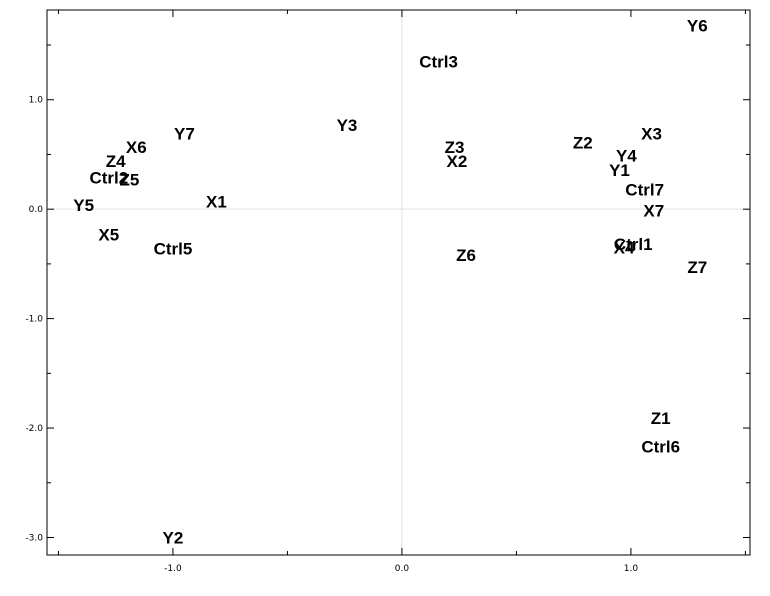 Image resolution: width=770 pixels, height=596 pixels. I want to click on x-tick-label: 0.0, so click(402, 569).